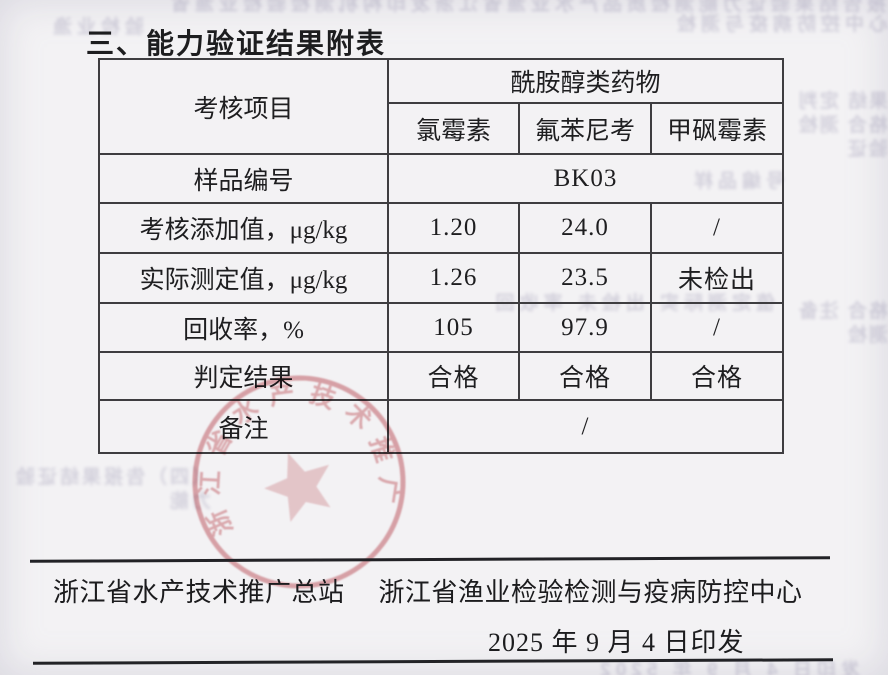 The image size is (888, 675). I want to click on footer-top-rule, so click(430, 559).